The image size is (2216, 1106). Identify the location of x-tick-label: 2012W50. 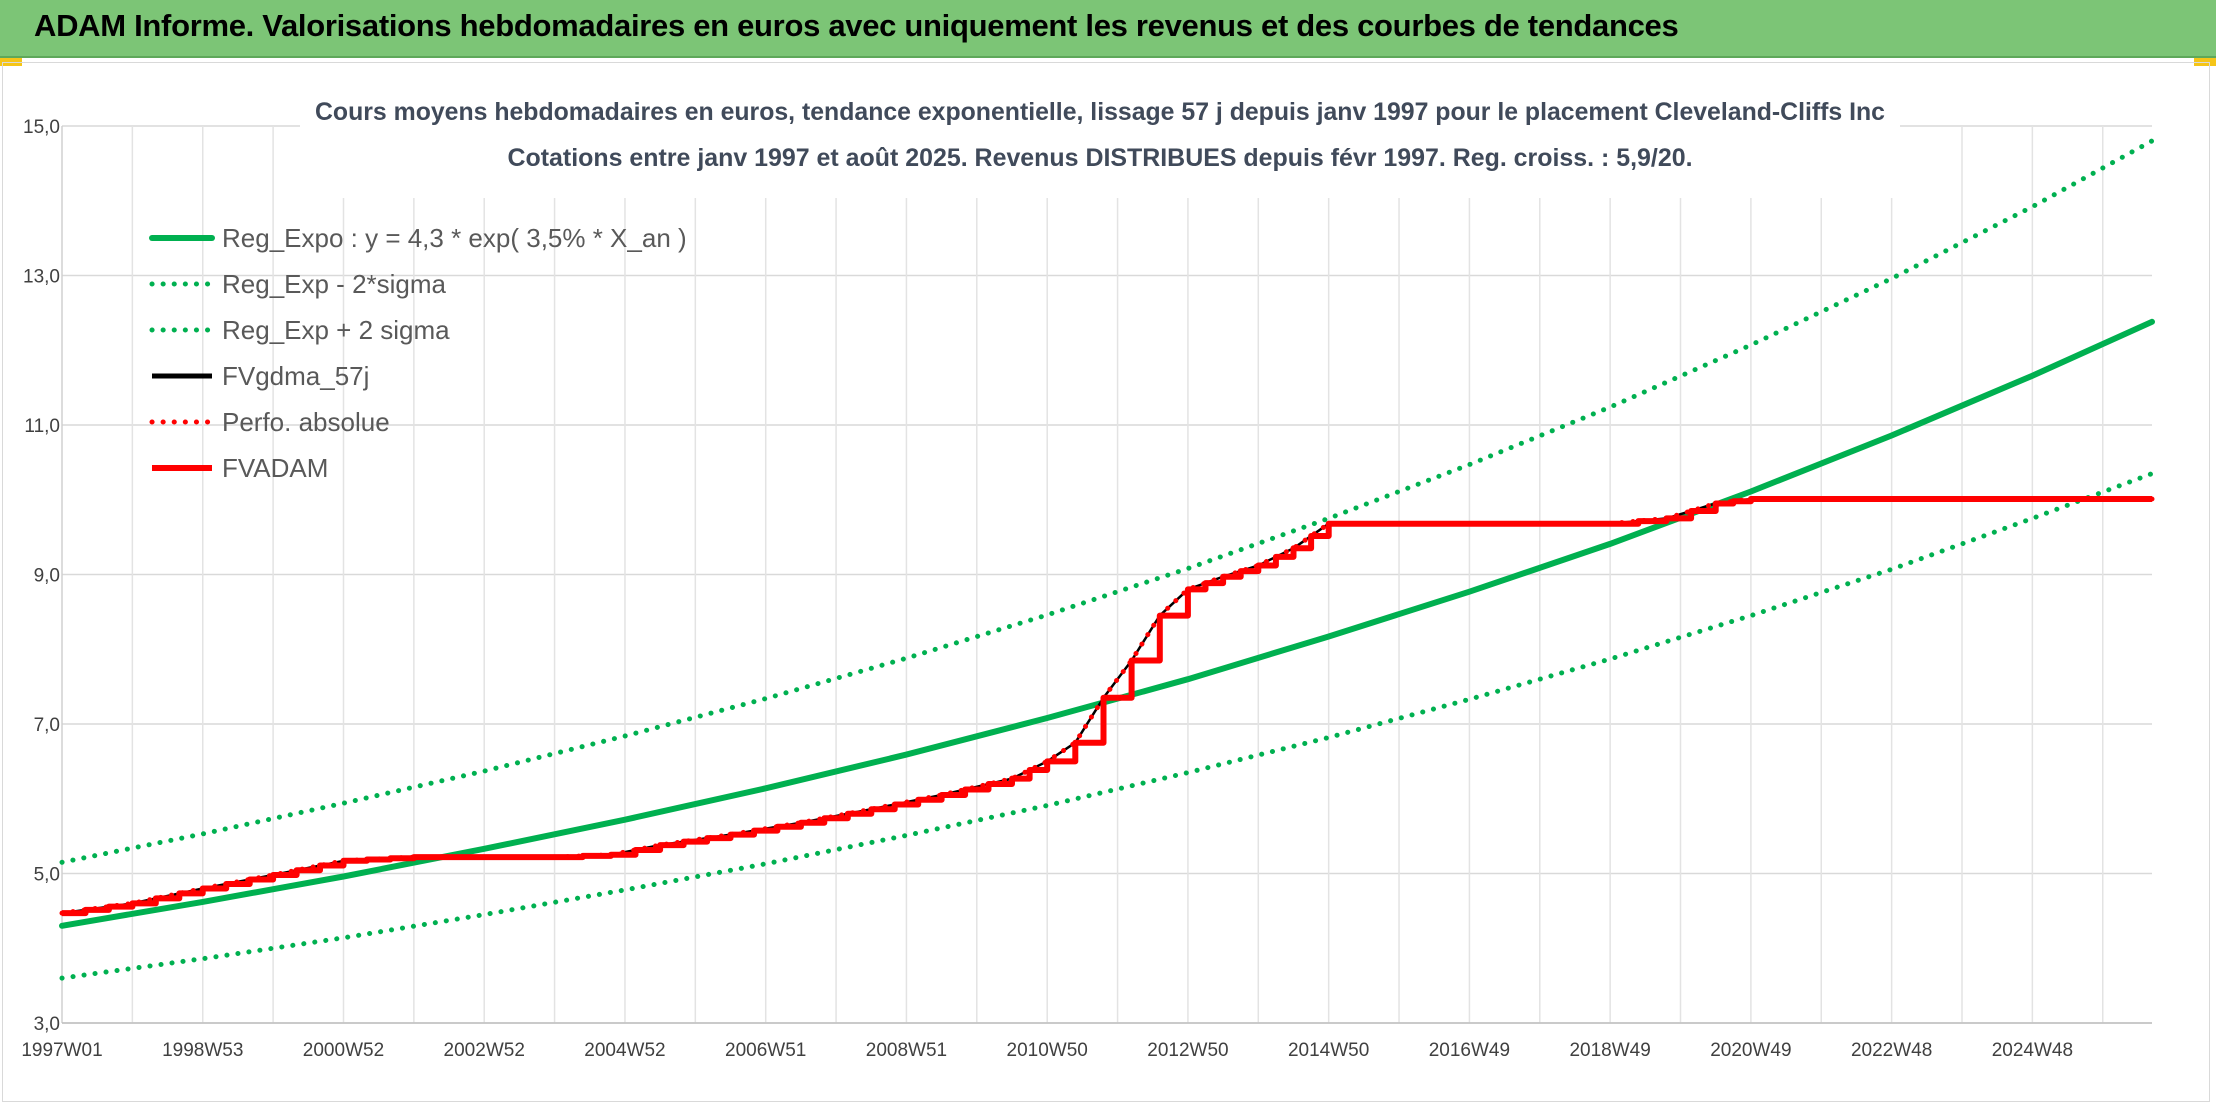
(1187, 1050).